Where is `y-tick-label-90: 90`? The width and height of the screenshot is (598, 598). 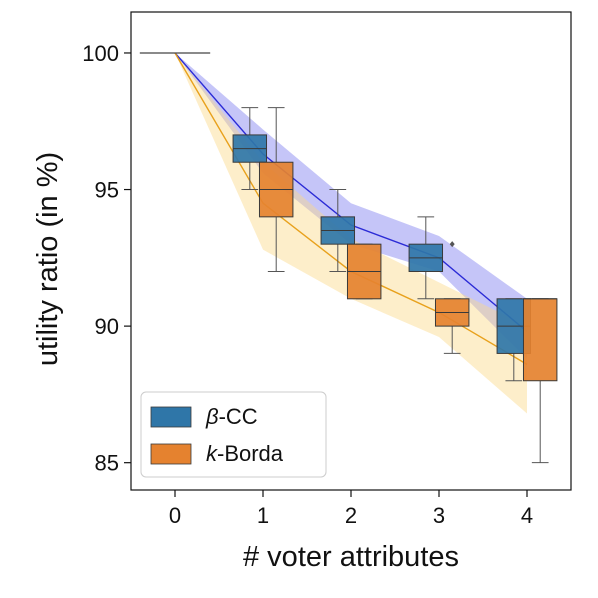
y-tick-label-90: 90 is located at coordinates (107, 326).